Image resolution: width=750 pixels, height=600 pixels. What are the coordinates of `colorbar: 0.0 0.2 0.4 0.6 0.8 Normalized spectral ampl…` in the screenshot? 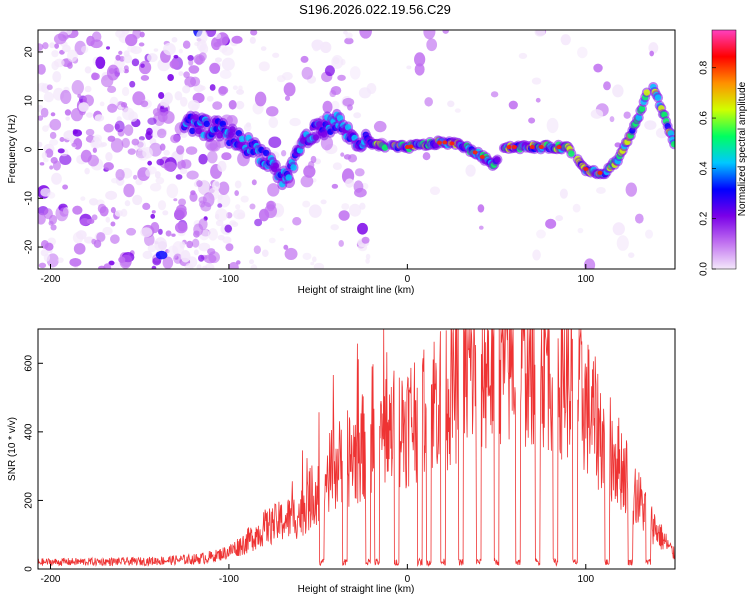 It's located at (723, 152).